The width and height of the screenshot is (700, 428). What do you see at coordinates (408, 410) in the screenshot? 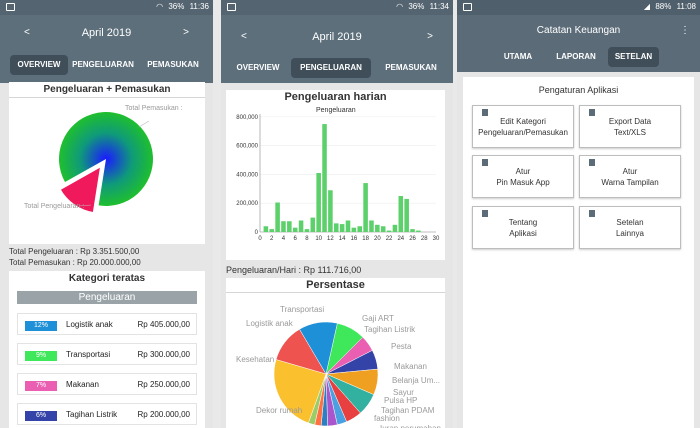
I see `pie-slice-label: Tagihan PDAM` at bounding box center [408, 410].